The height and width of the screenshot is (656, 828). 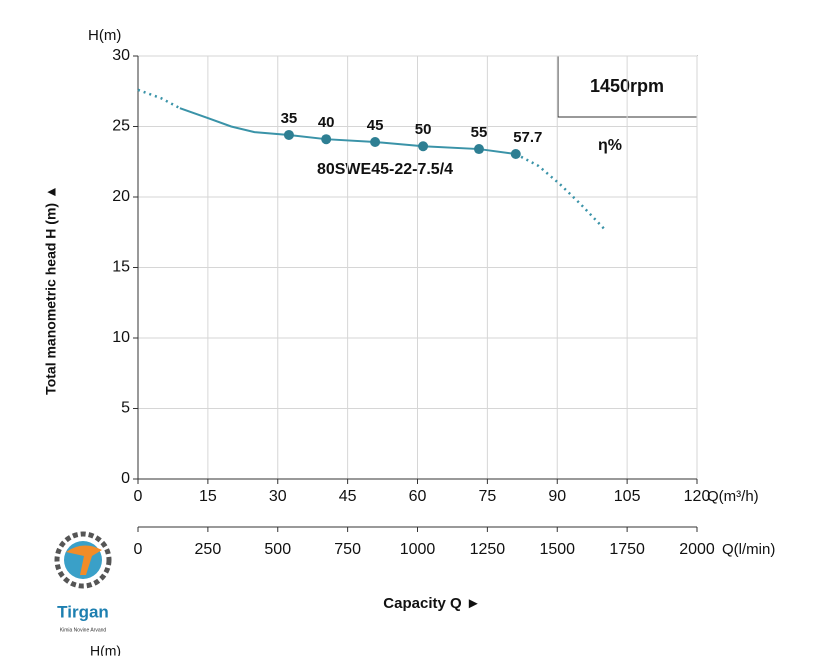 I want to click on x-tick-label: 45, so click(x=348, y=496).